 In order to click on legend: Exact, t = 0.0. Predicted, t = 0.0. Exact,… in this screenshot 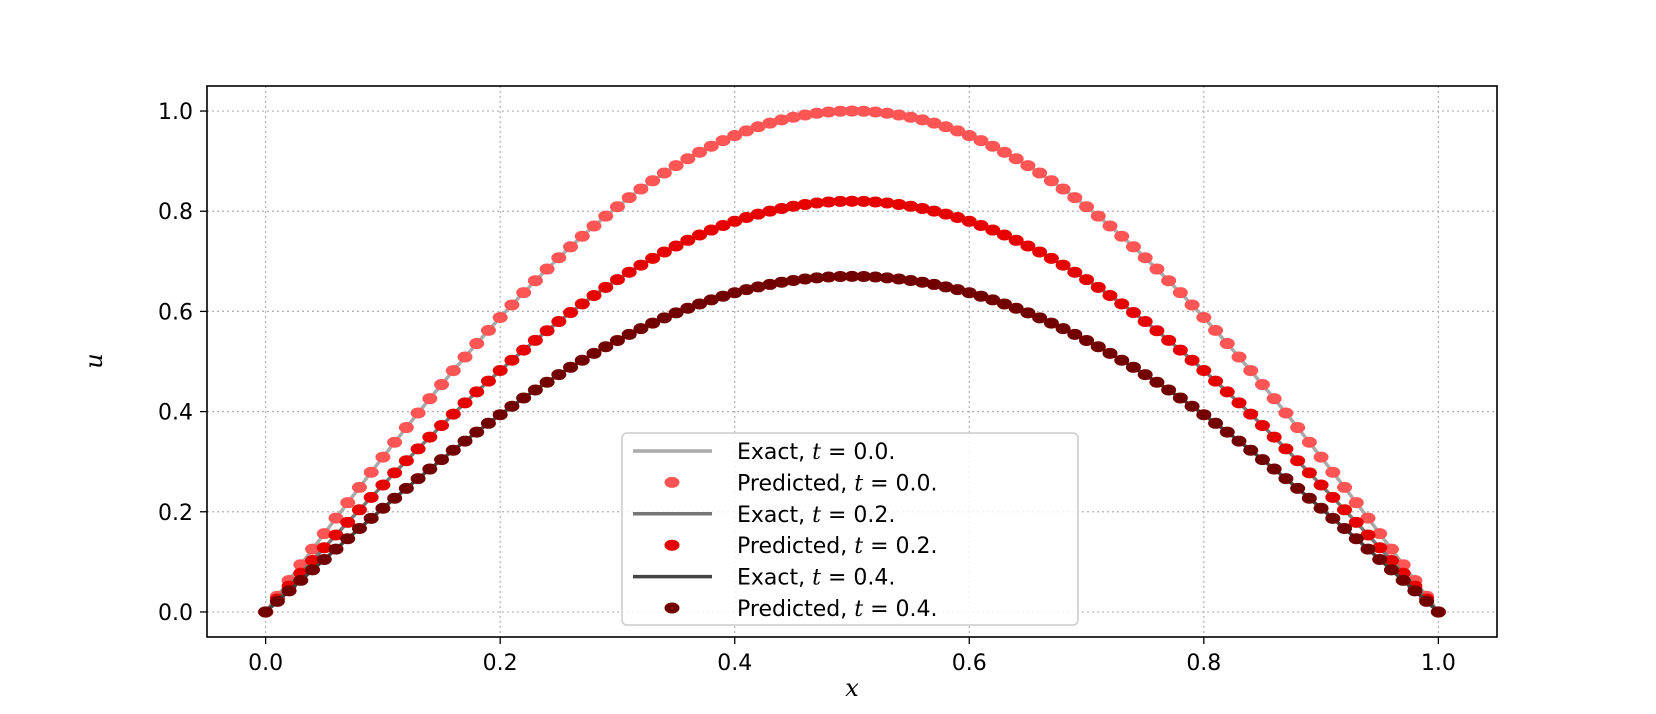, I will do `click(850, 529)`.